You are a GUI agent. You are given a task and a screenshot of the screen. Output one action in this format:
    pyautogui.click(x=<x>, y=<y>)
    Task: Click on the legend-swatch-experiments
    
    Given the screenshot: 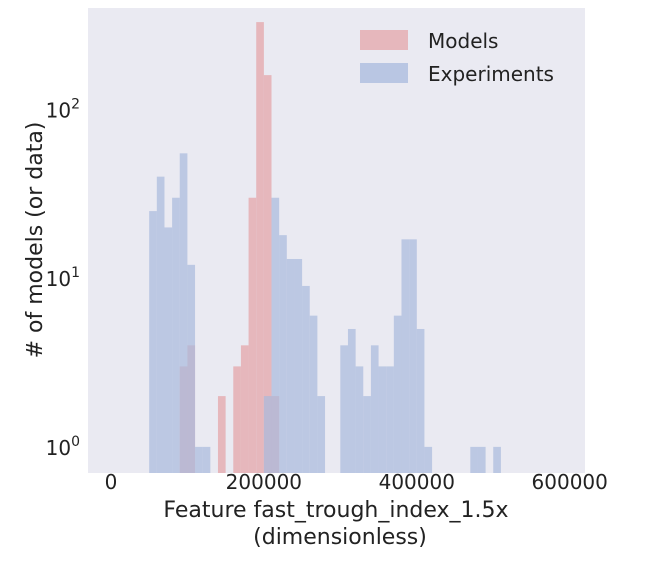 What is the action you would take?
    pyautogui.click(x=384, y=73)
    